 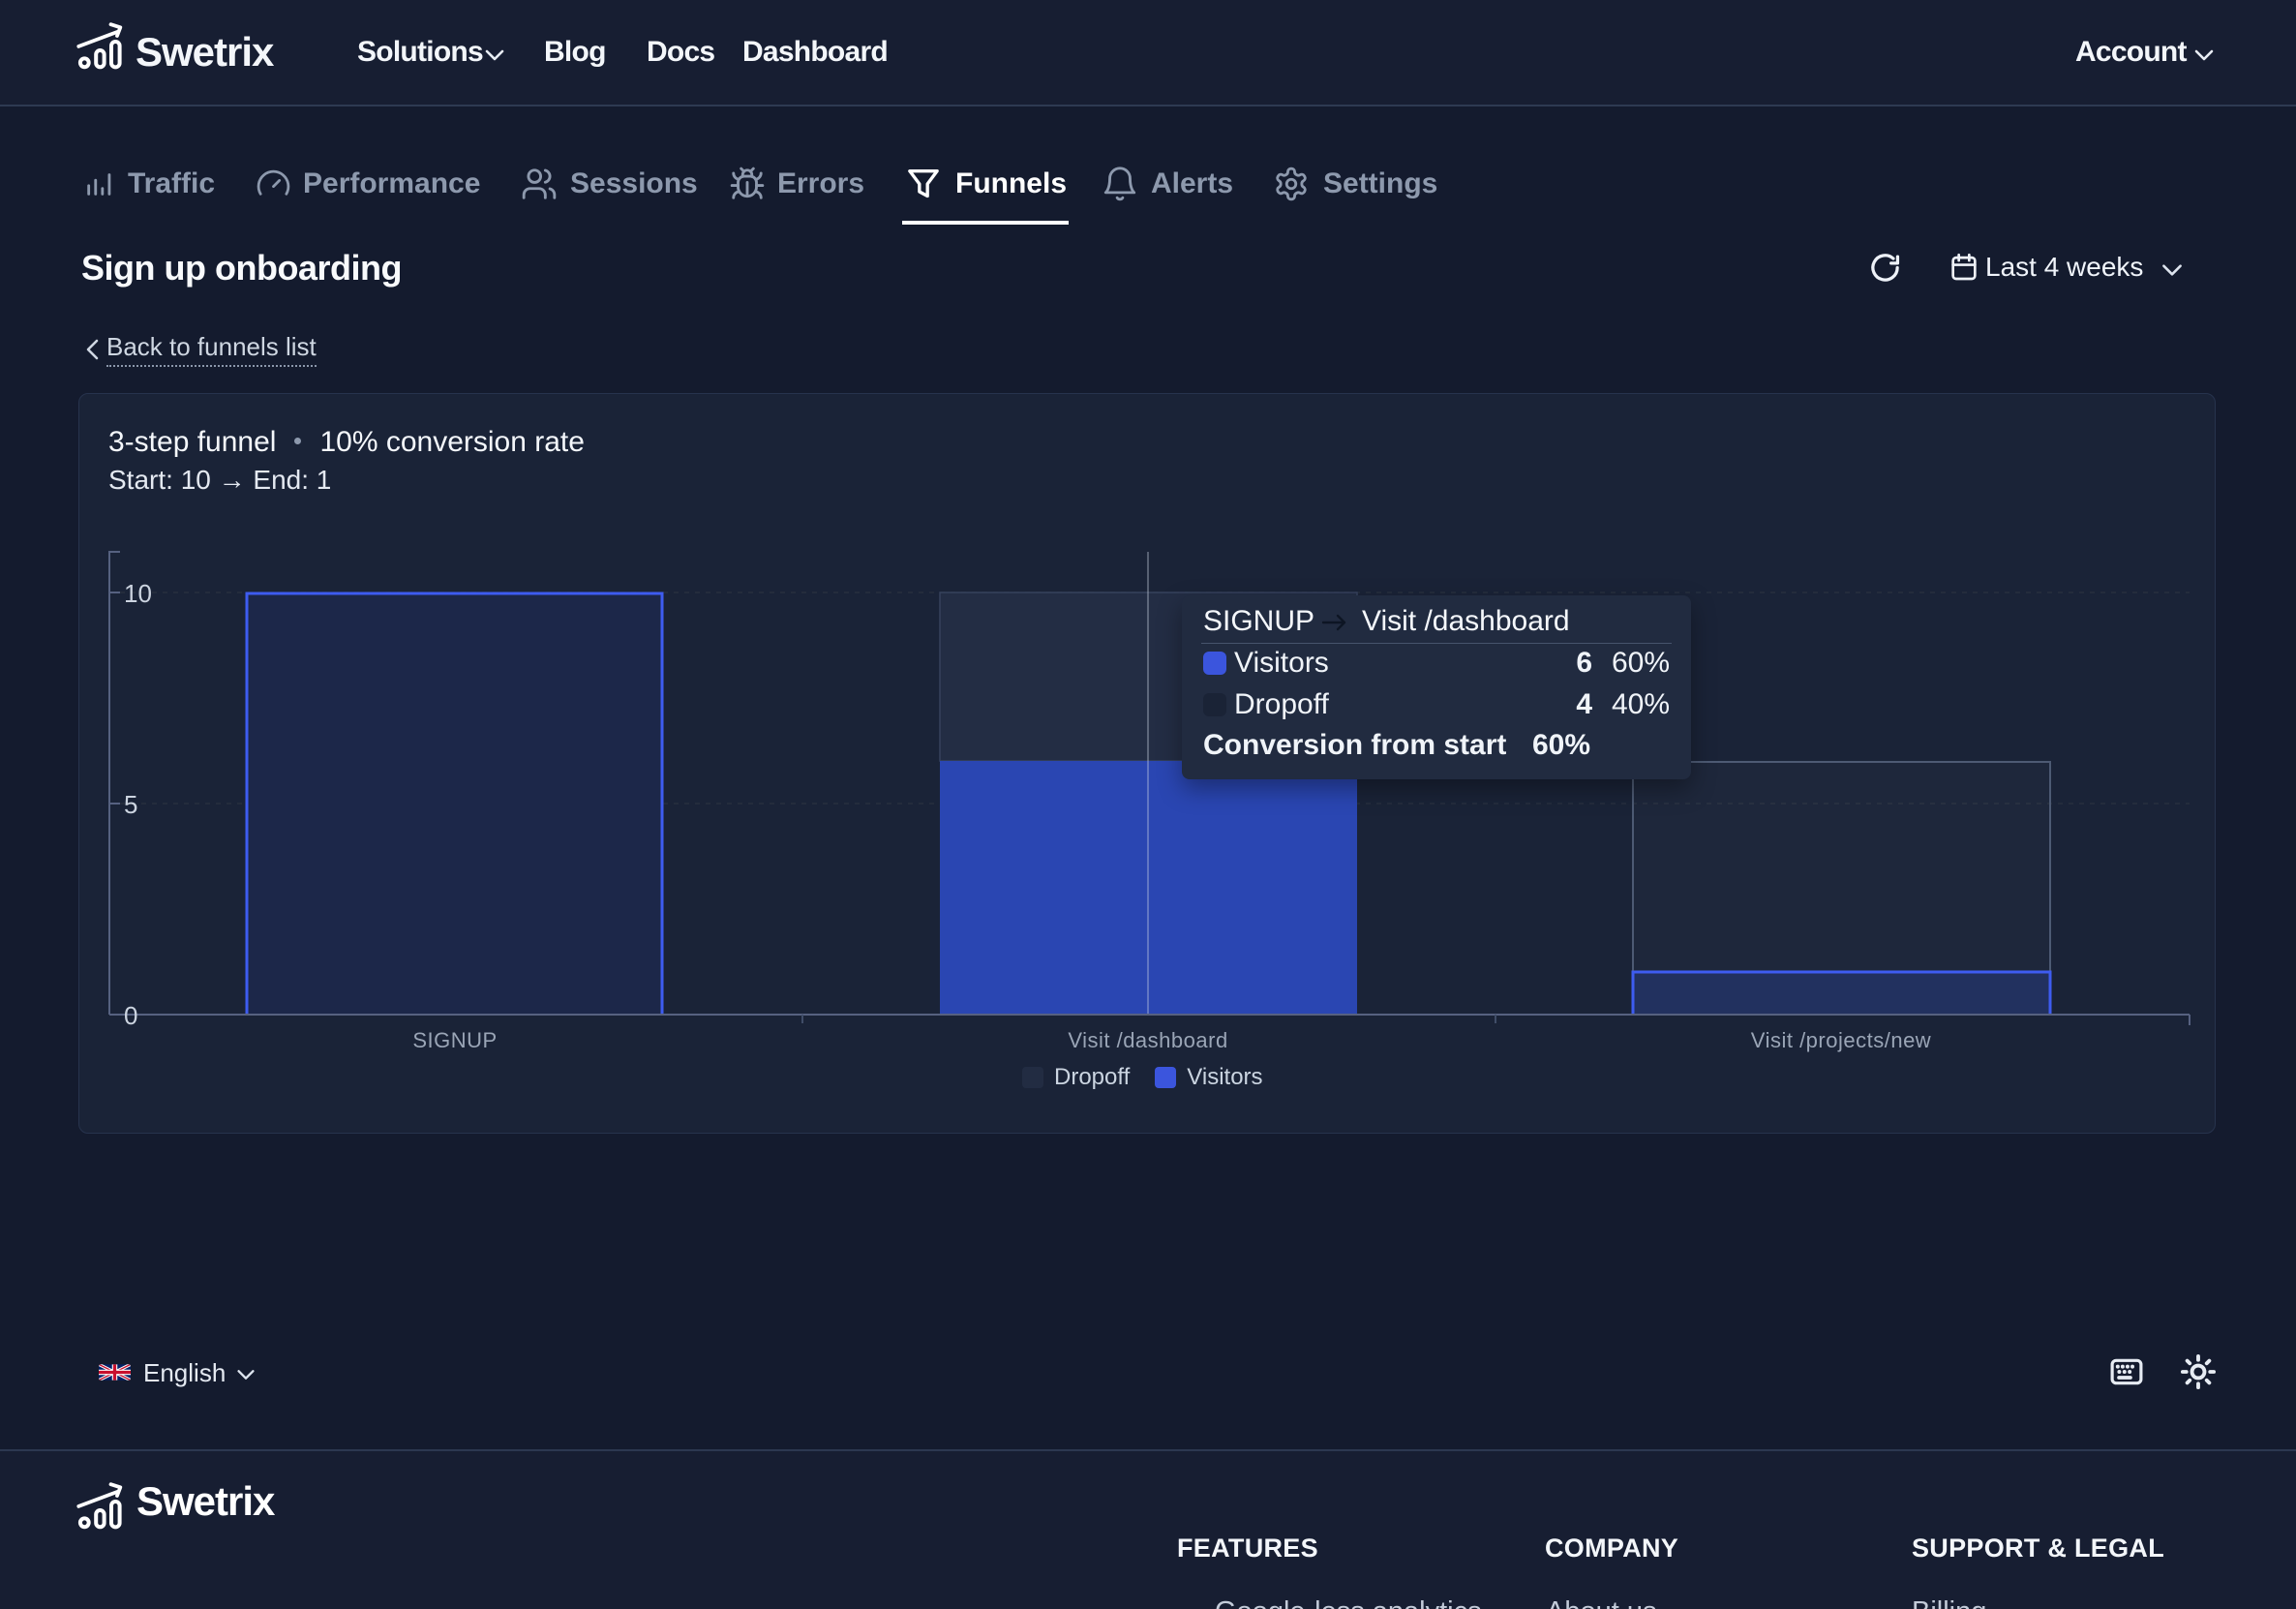 I want to click on svg-text: Visit /dashboard, so click(x=1147, y=1040).